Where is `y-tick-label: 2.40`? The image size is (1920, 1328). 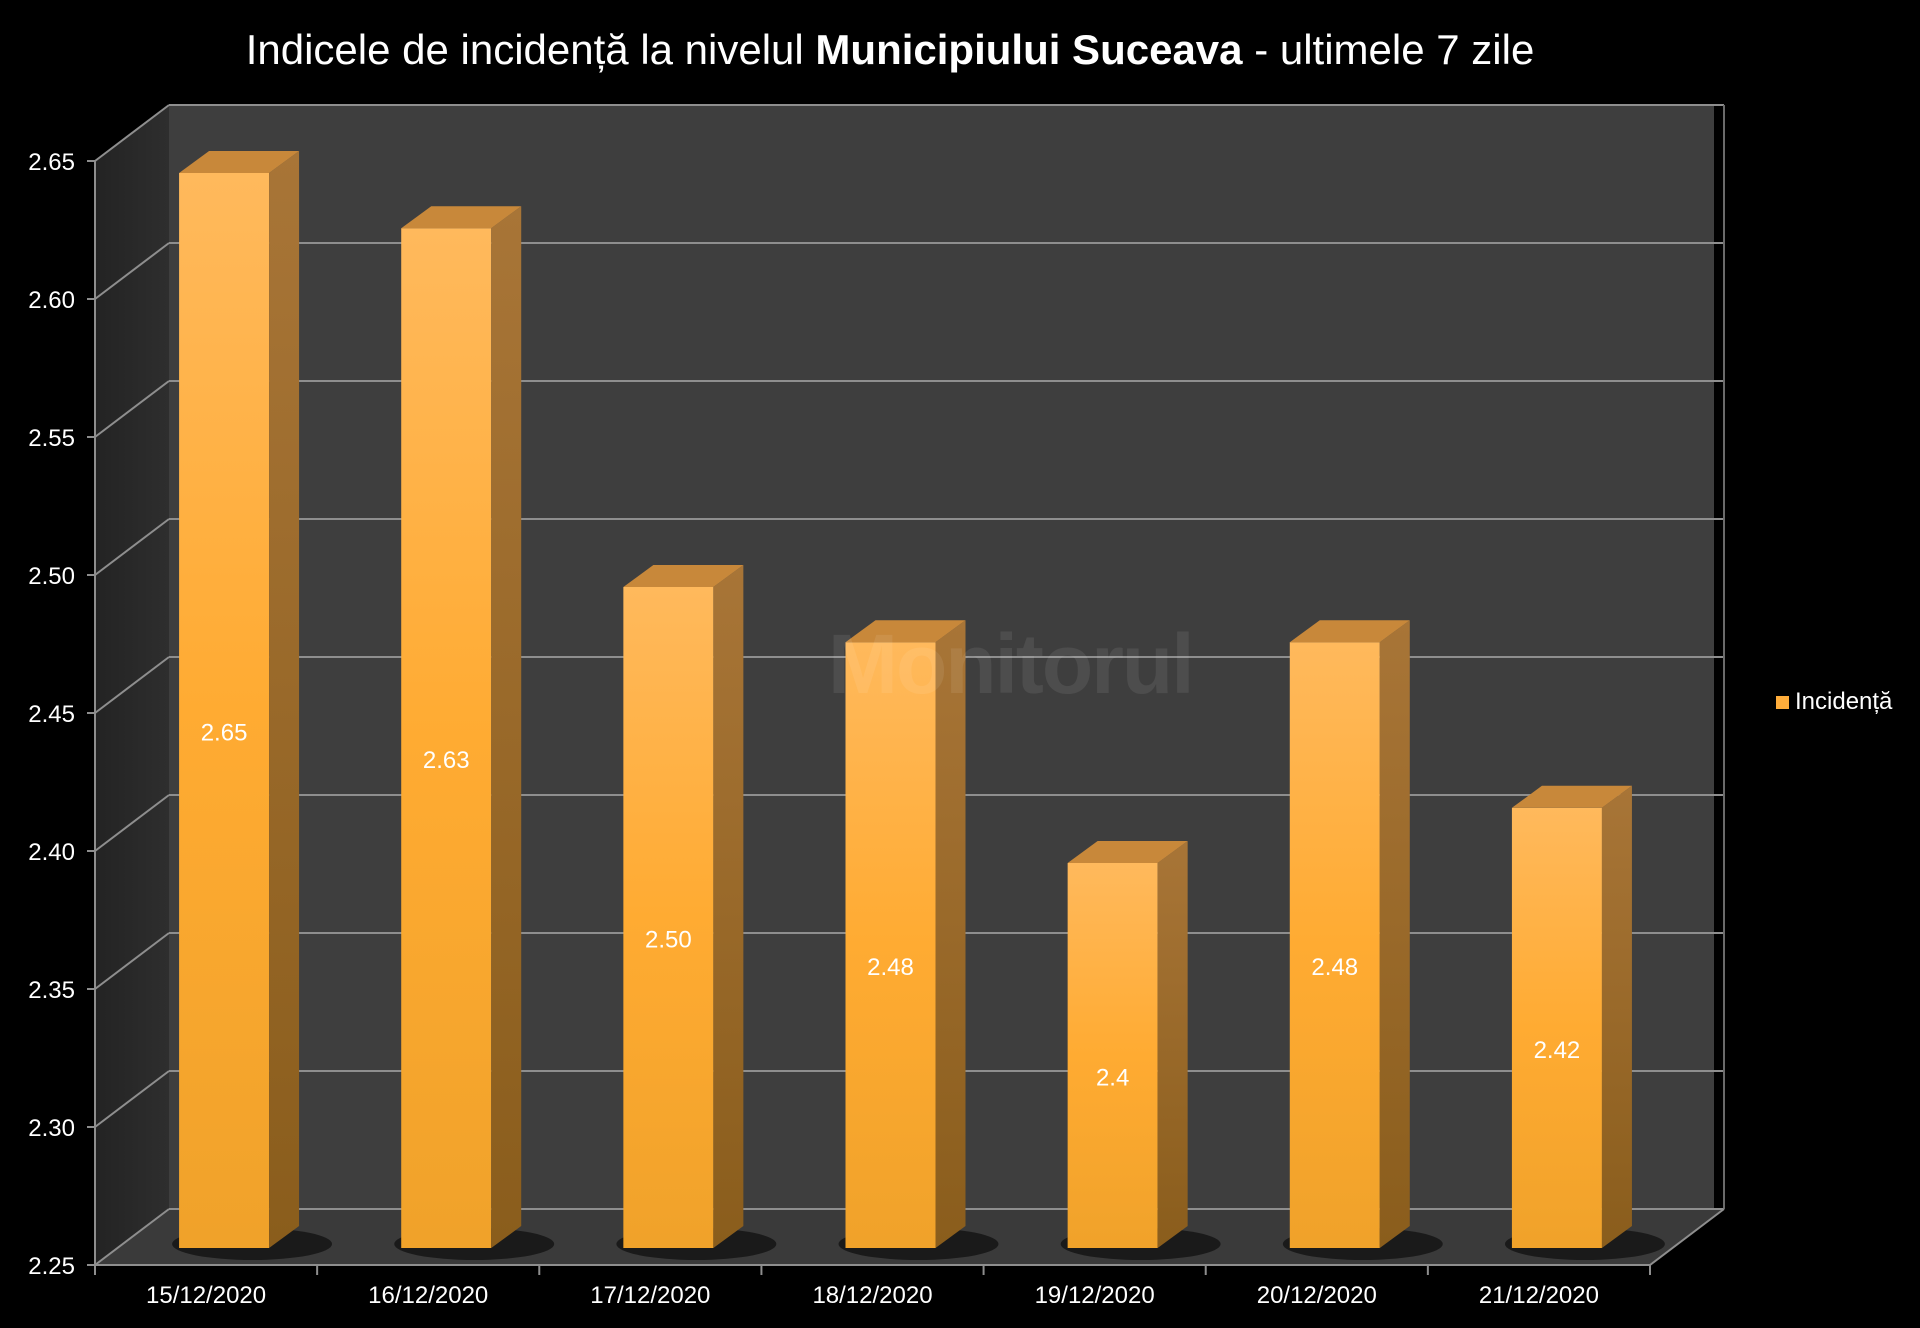 y-tick-label: 2.40 is located at coordinates (51, 852).